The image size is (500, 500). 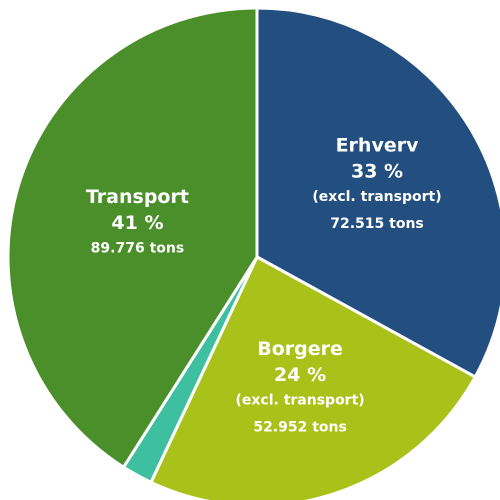 What do you see at coordinates (138, 248) in the screenshot?
I see `slice-detail: 89.776 tons` at bounding box center [138, 248].